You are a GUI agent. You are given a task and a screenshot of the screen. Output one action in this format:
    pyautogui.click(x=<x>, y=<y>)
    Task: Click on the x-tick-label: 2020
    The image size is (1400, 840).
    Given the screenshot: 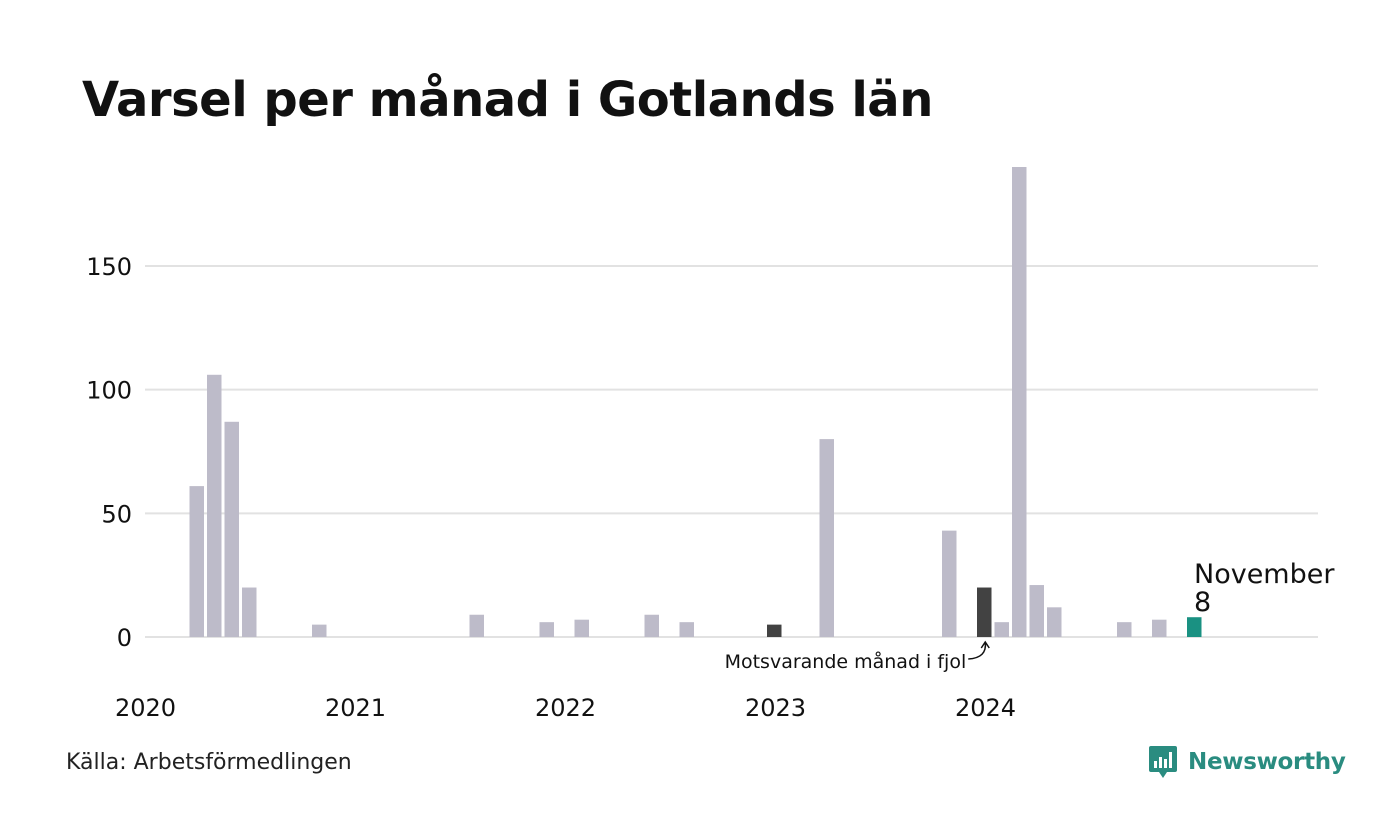 What is the action you would take?
    pyautogui.click(x=145, y=708)
    